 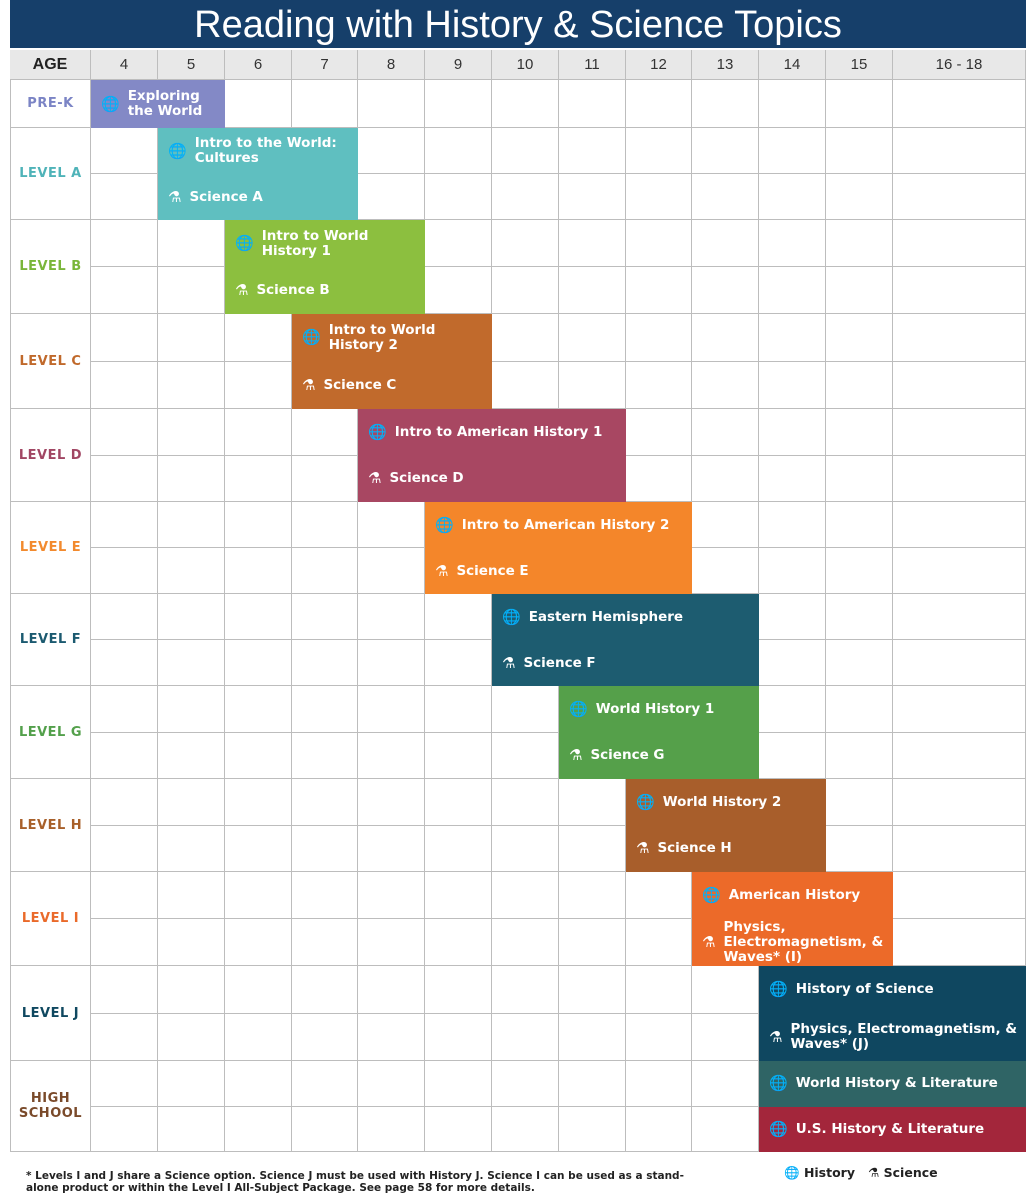 I want to click on age-column-header: 13, so click(x=725, y=65).